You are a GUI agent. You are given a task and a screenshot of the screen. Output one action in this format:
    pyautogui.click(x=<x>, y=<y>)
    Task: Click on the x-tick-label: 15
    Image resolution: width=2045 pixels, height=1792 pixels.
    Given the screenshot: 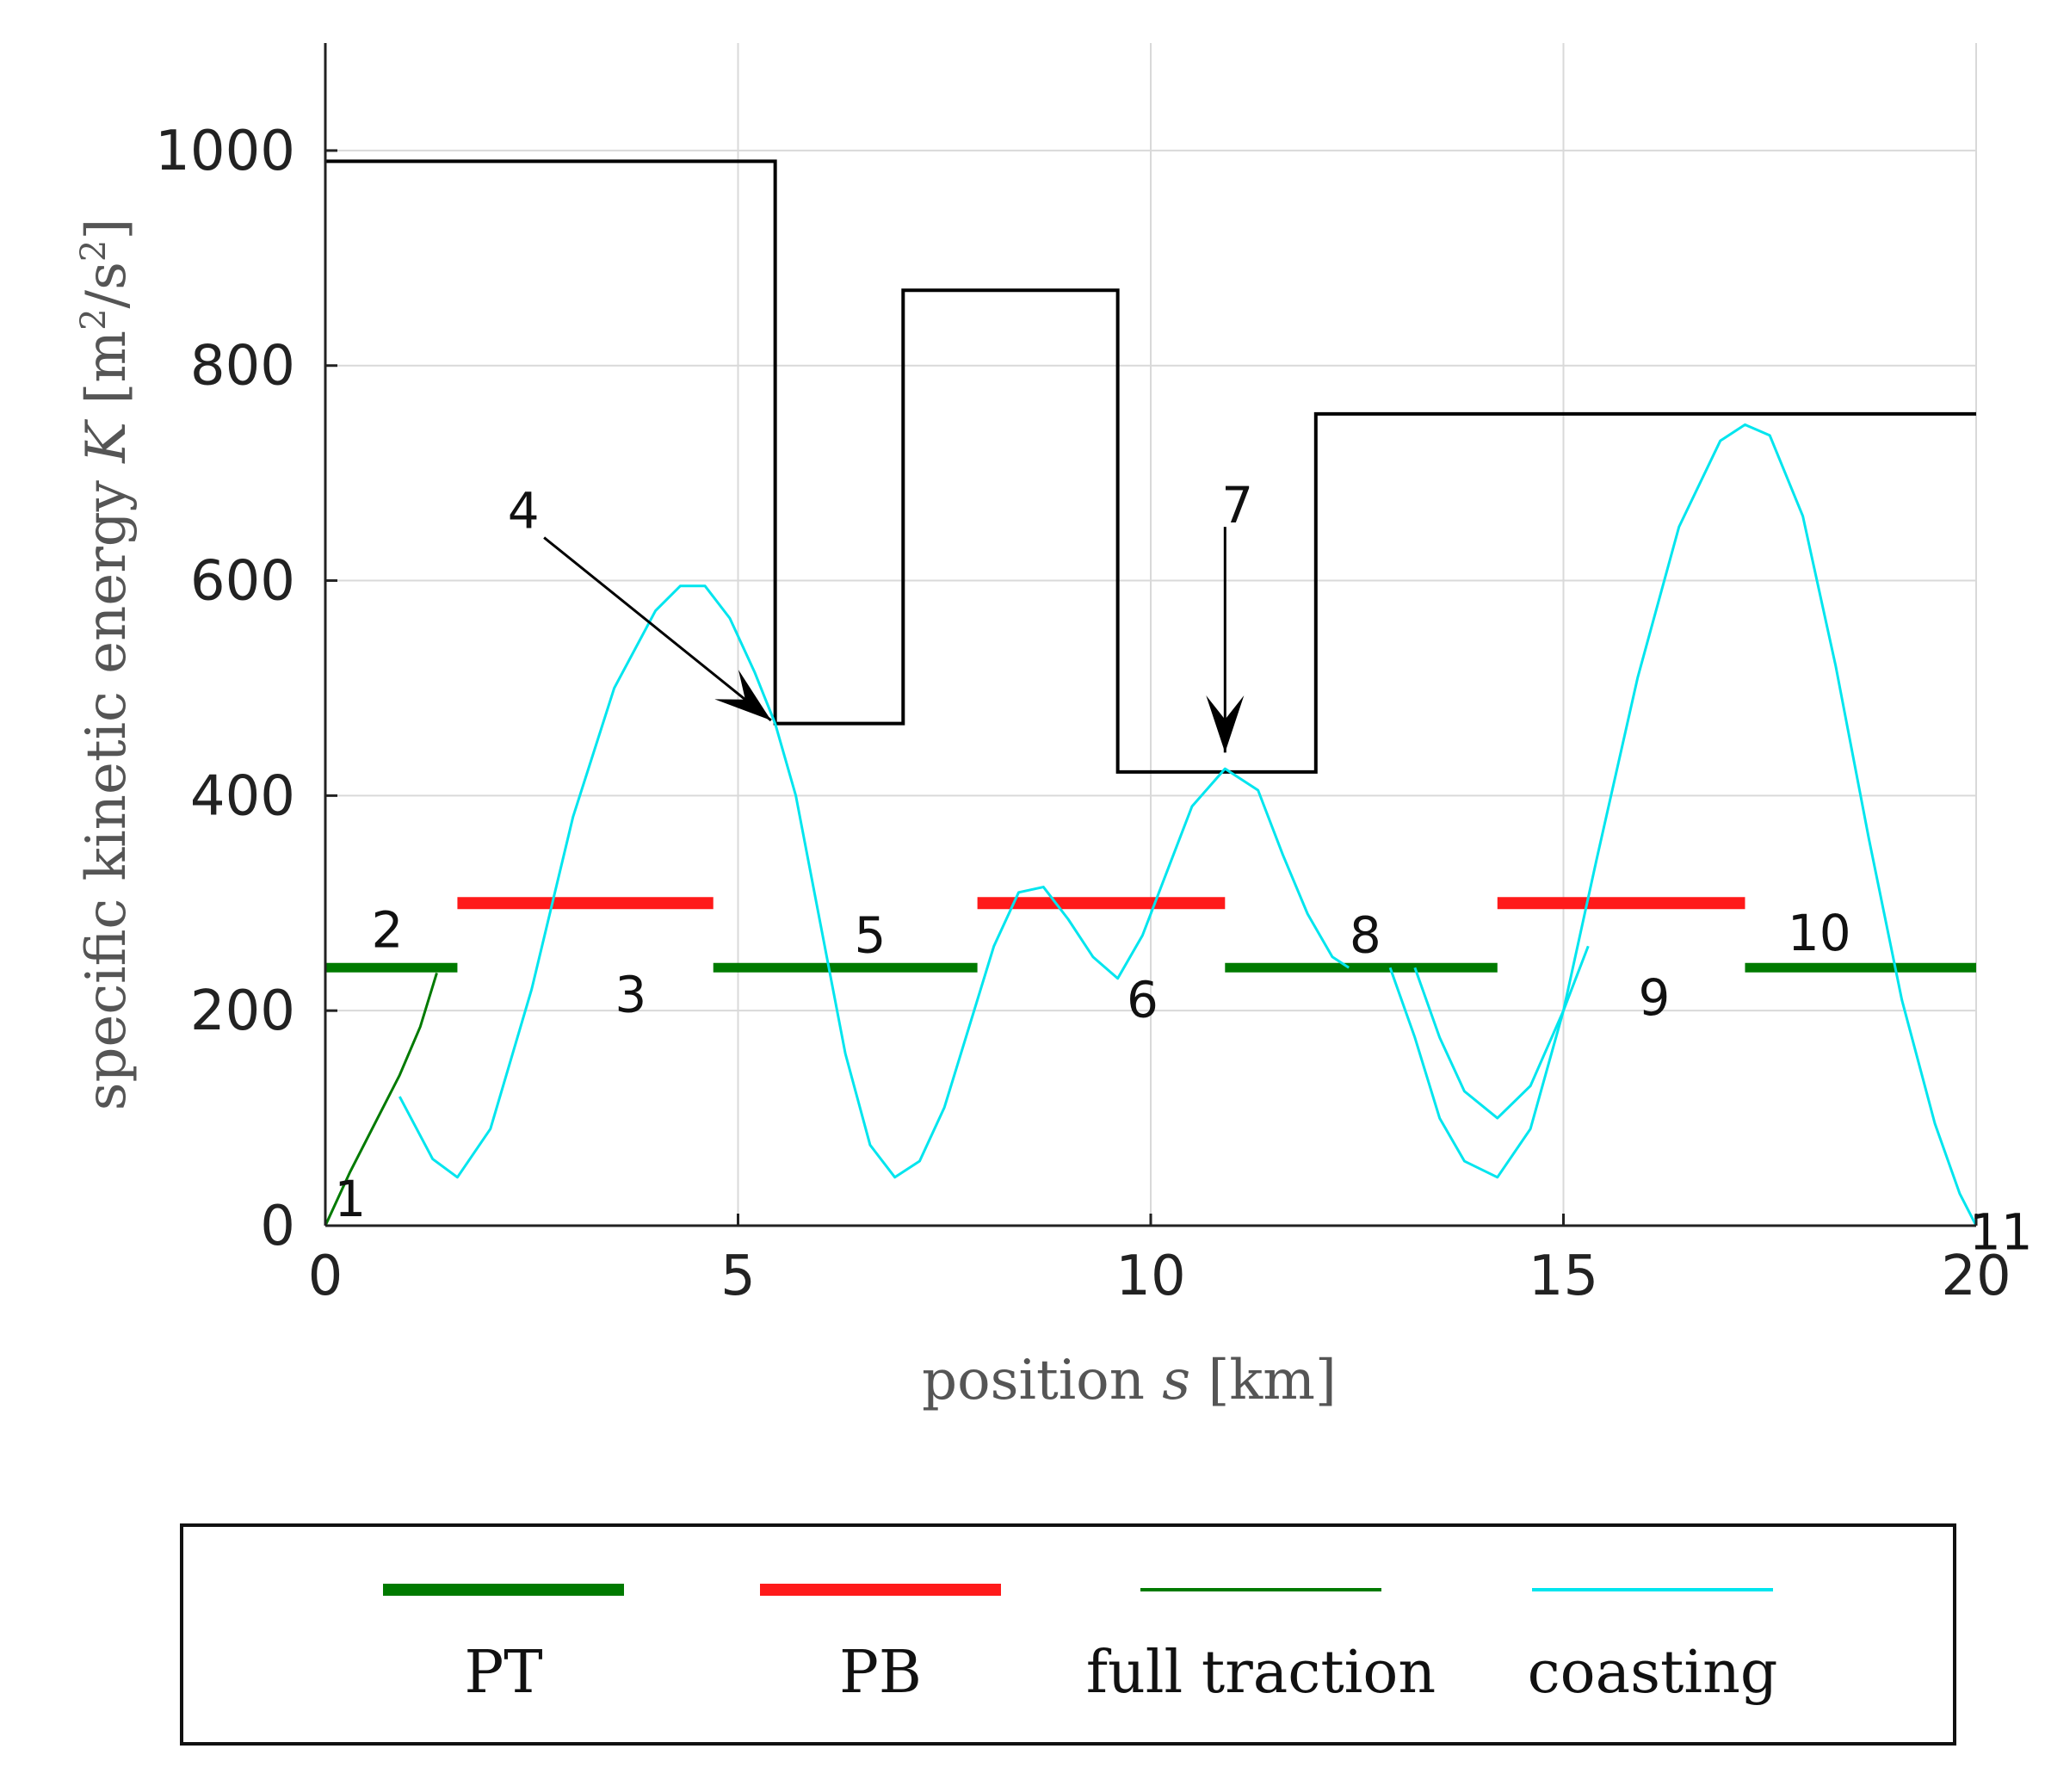 What is the action you would take?
    pyautogui.click(x=1563, y=1276)
    